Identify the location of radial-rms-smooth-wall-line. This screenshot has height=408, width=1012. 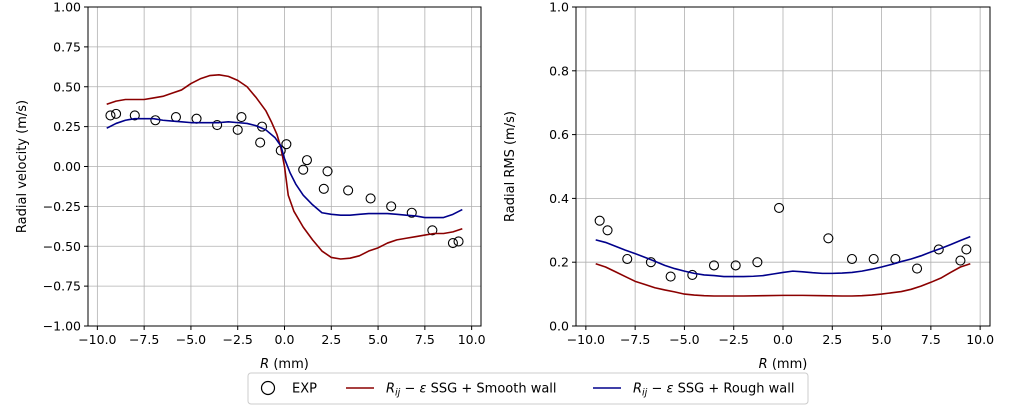
(783, 280).